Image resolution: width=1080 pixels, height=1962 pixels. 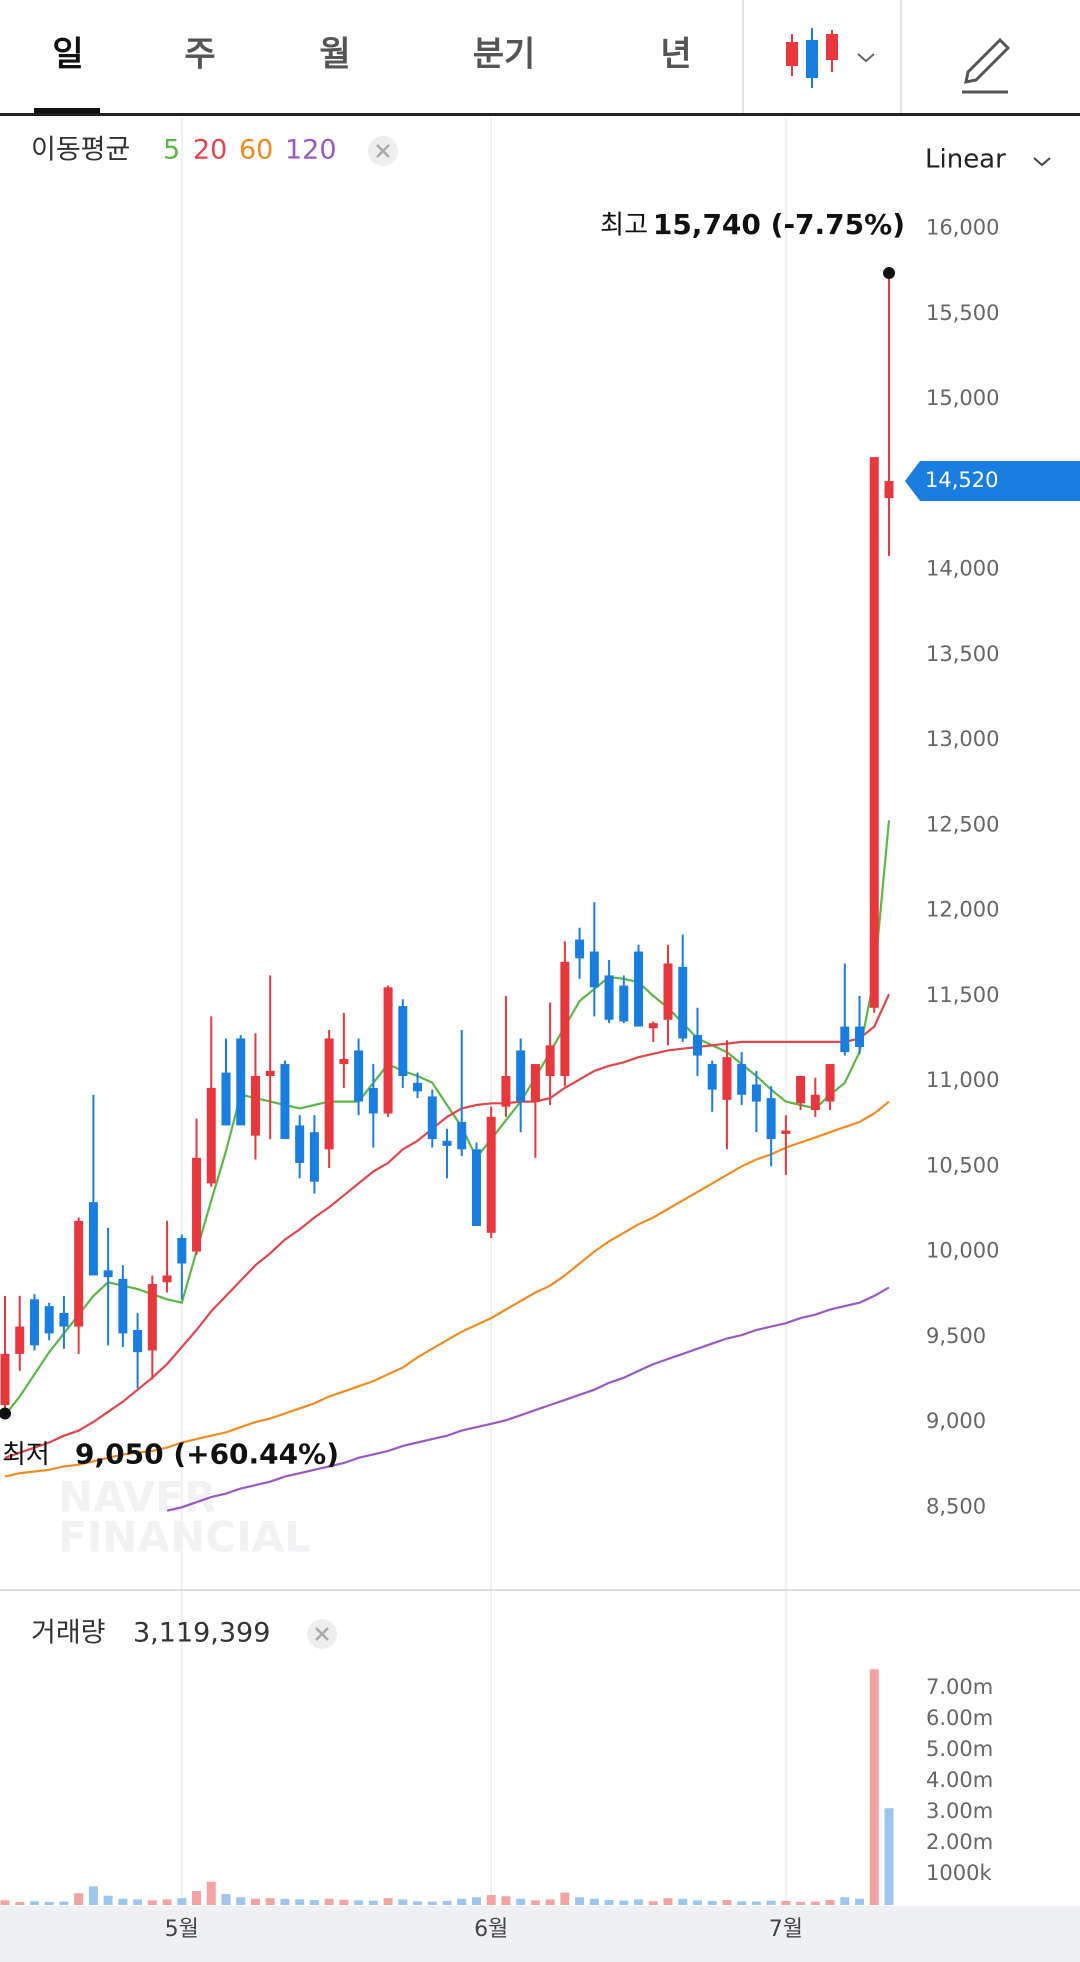 I want to click on y-tick-label: 10,500, so click(x=962, y=1165).